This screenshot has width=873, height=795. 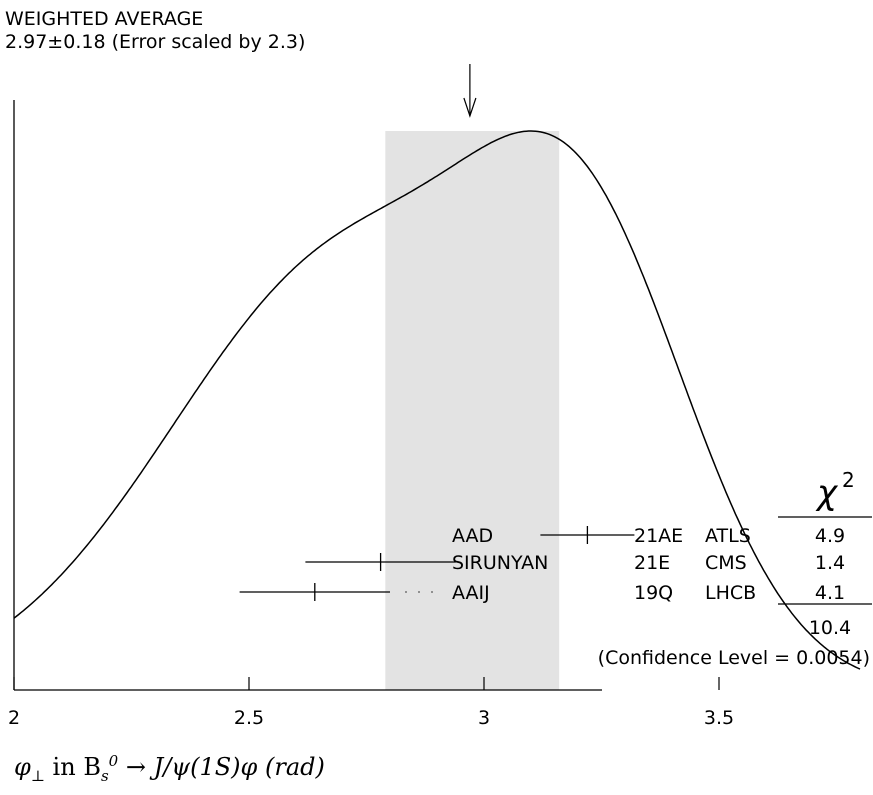 I want to click on measurement-reference: 21E, so click(x=652, y=563).